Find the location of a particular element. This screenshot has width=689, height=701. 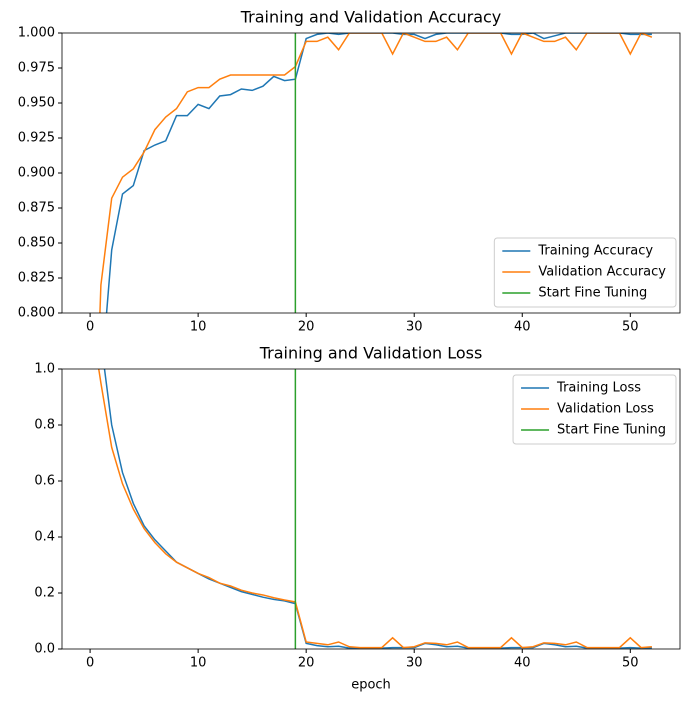

y-tick-label: 1.000 is located at coordinates (36, 33).